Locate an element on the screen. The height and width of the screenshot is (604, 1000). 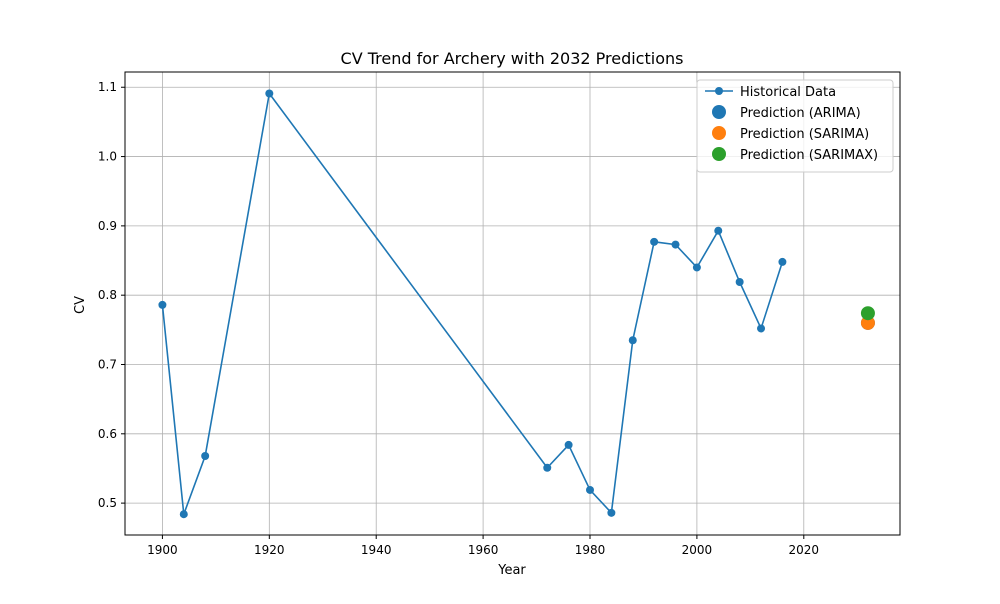
x-tick-label: 2020 is located at coordinates (804, 550).